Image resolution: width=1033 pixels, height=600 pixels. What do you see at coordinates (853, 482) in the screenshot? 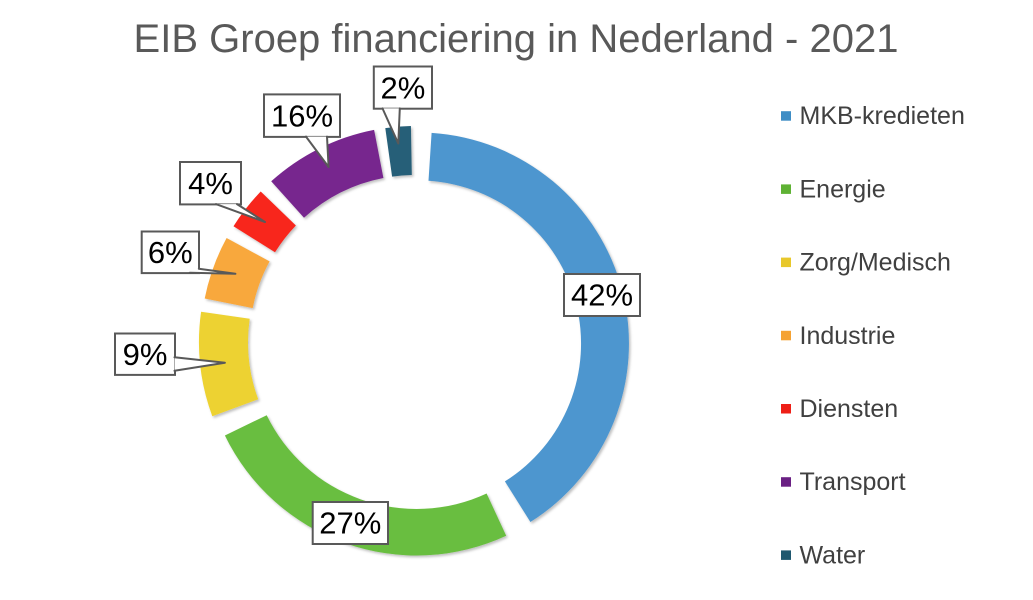
I see `svg-text: Transport` at bounding box center [853, 482].